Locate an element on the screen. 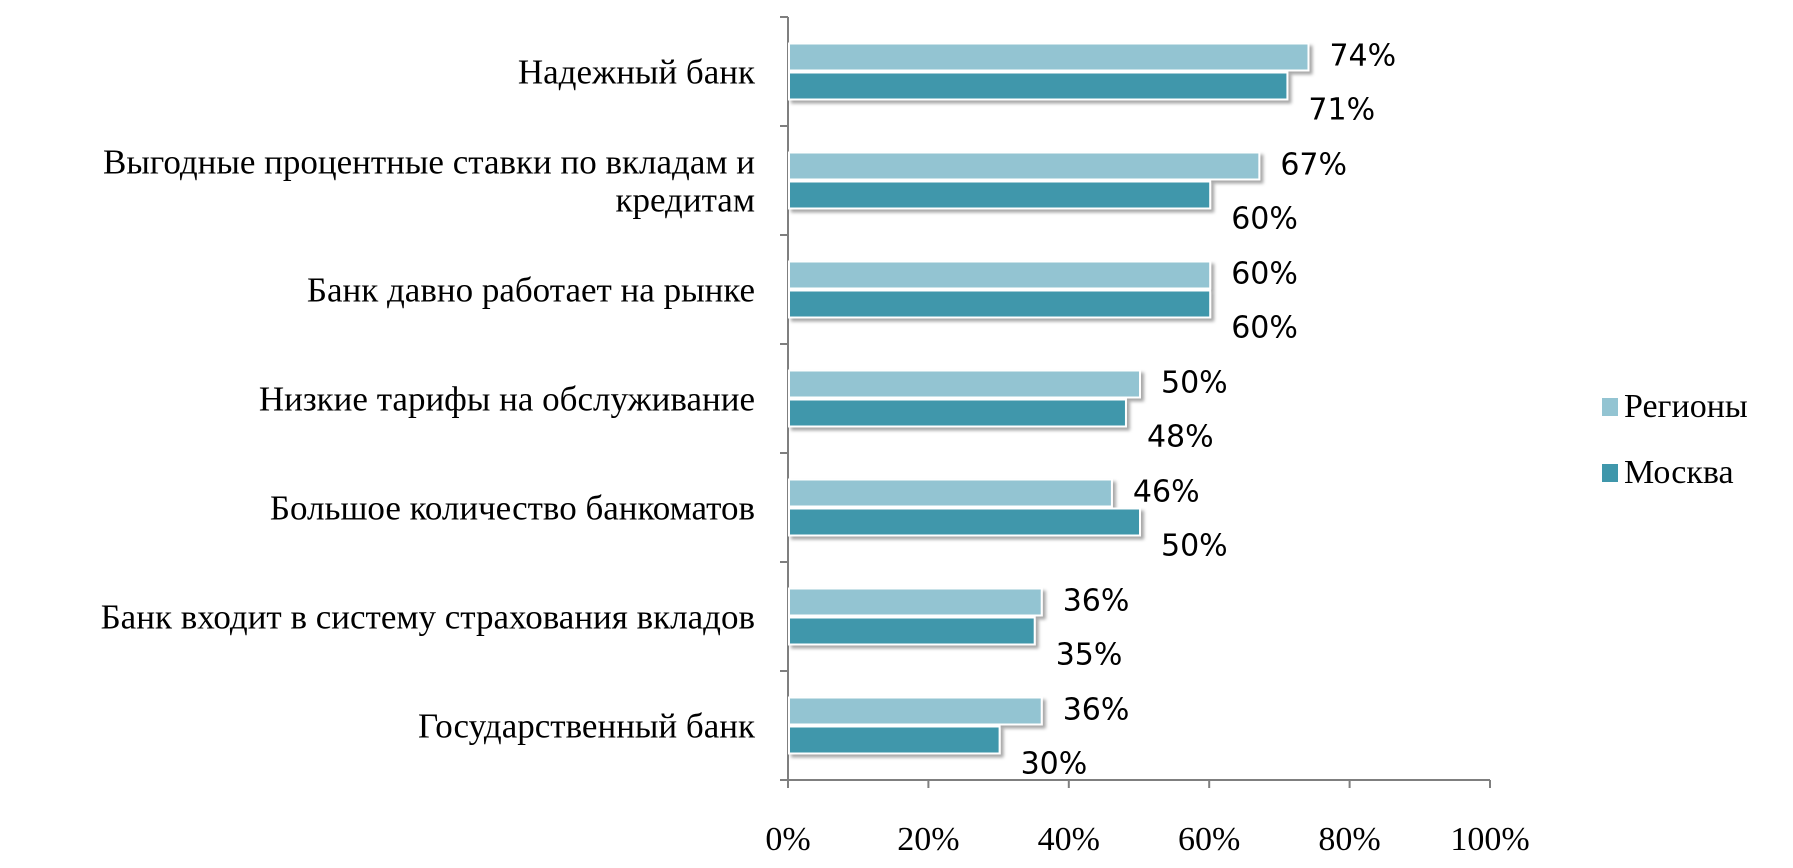 This screenshot has height=868, width=1793. x-tick-label: 100% is located at coordinates (1489, 839).